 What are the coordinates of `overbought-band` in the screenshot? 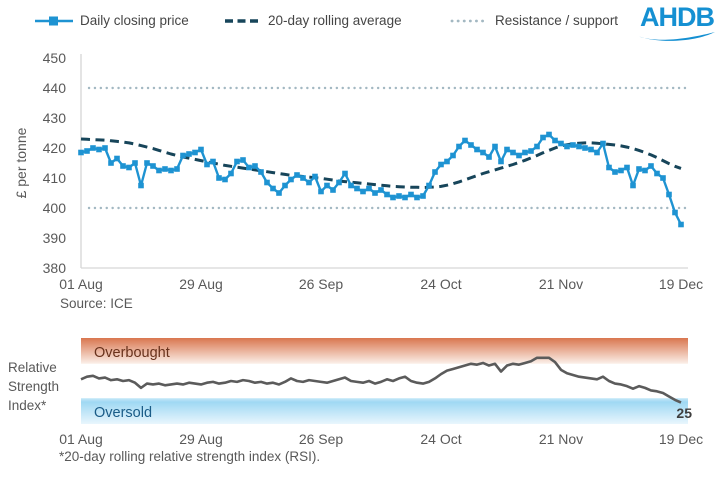 It's located at (384, 351).